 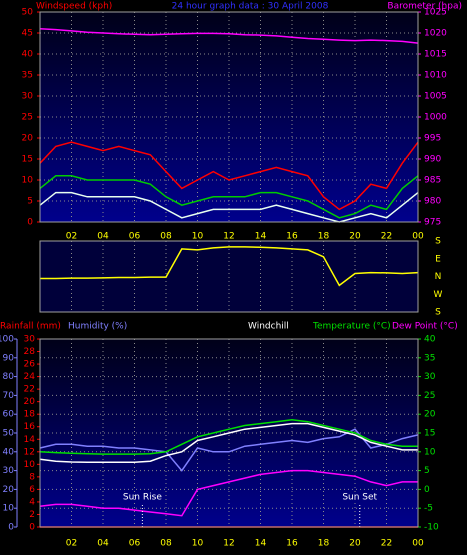 What do you see at coordinates (30, 365) in the screenshot?
I see `y-tick-label: 26` at bounding box center [30, 365].